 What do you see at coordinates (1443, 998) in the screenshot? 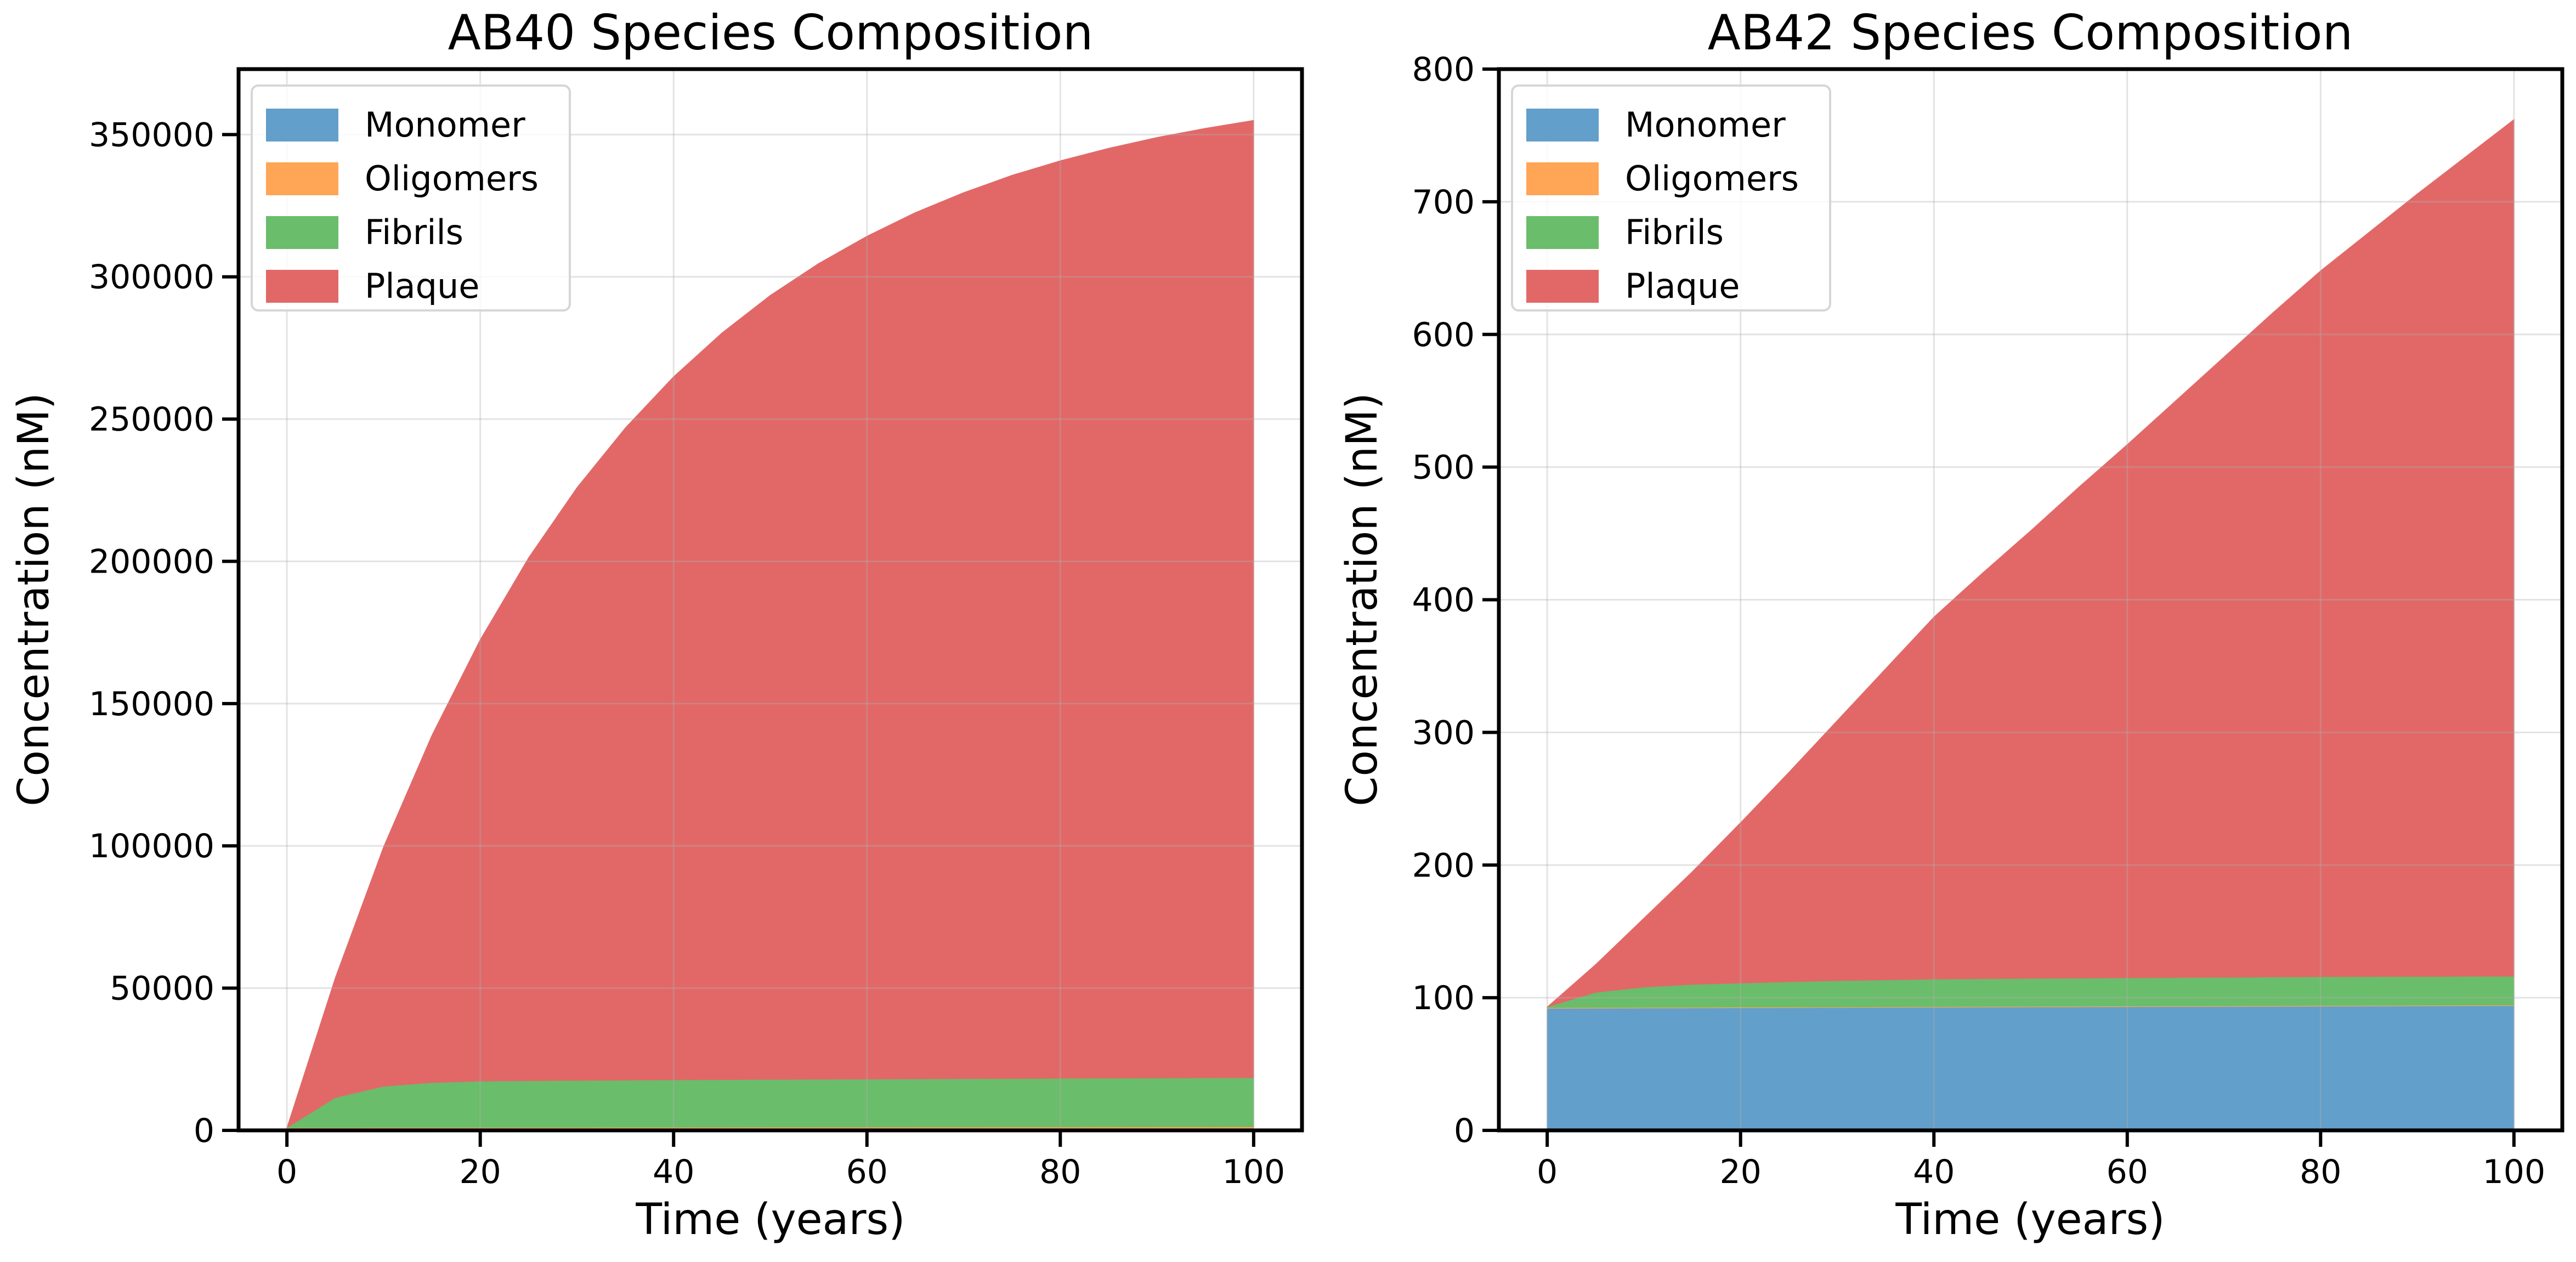
I see `y-tick-label: 100` at bounding box center [1443, 998].